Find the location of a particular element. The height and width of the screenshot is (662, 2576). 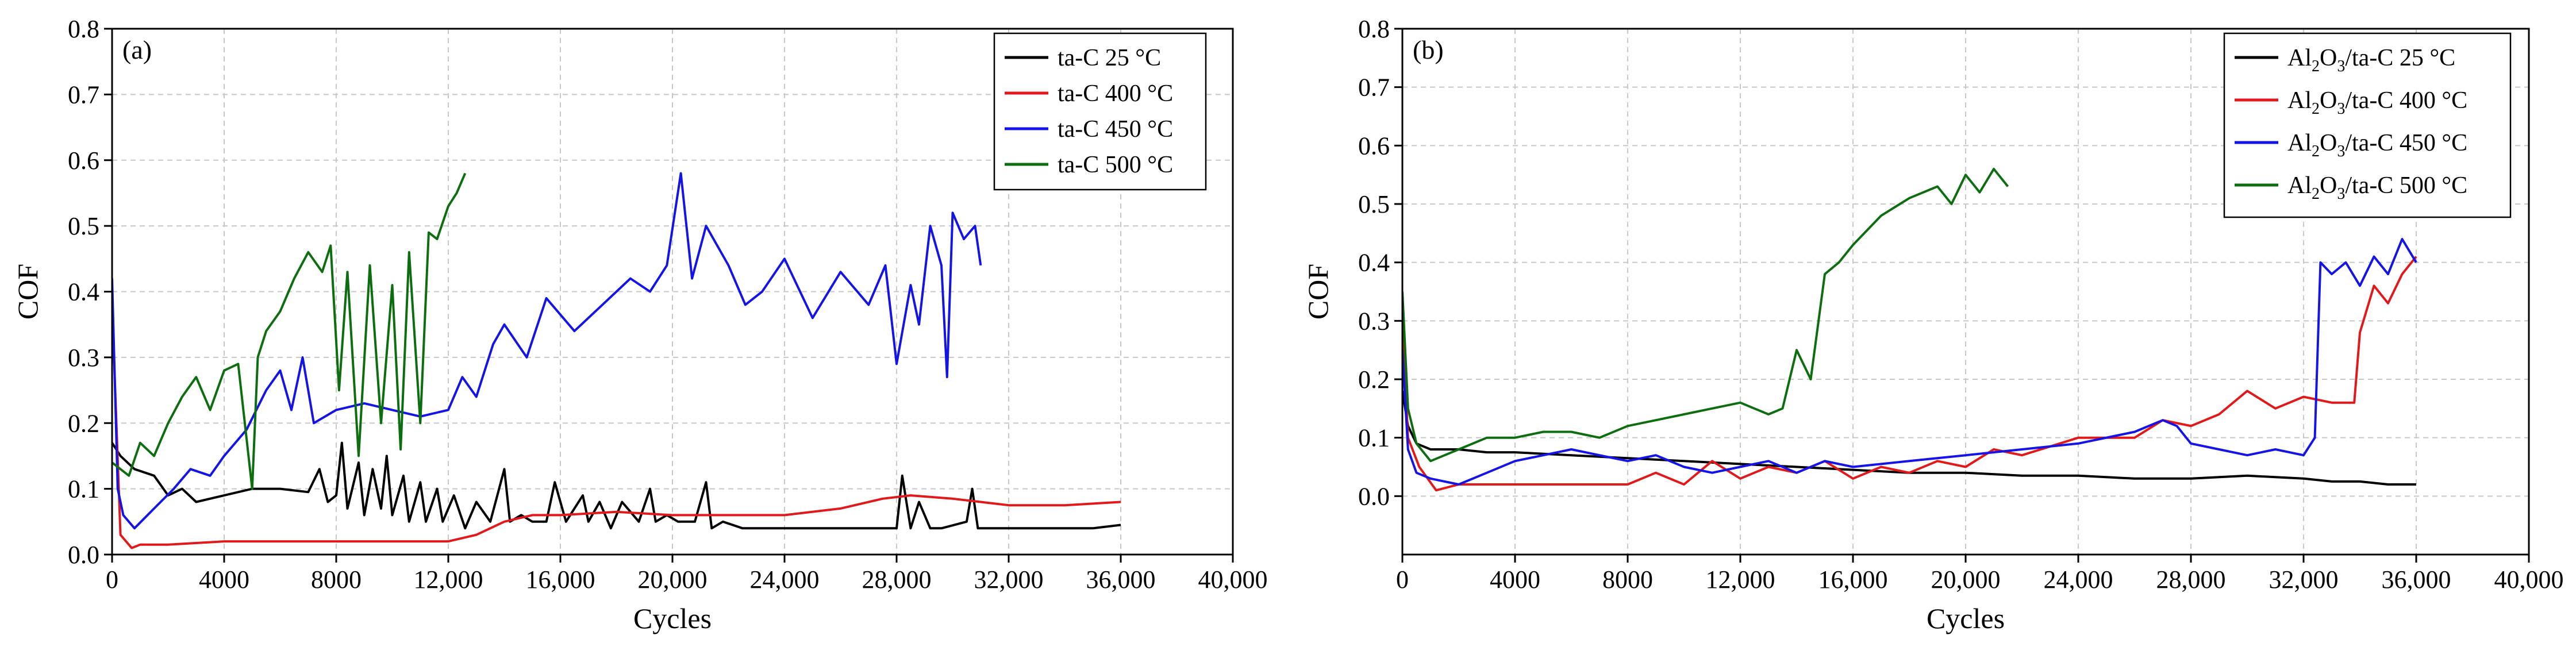

legend-label: ta-C 25 °C is located at coordinates (1109, 58).